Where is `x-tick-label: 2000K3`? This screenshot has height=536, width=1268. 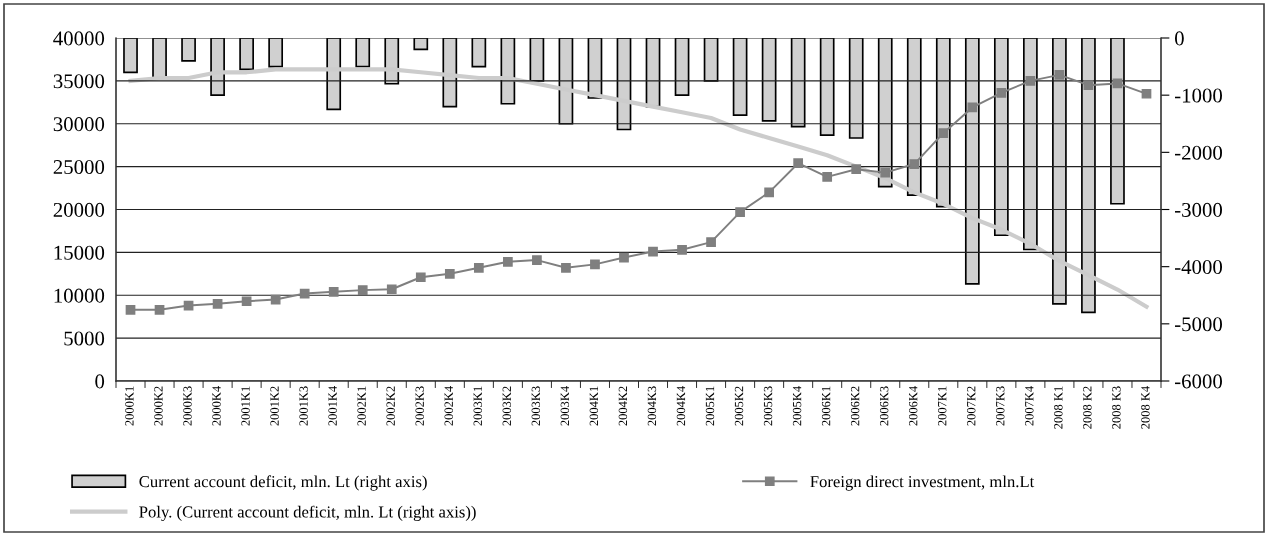
x-tick-label: 2000K3 is located at coordinates (187, 406).